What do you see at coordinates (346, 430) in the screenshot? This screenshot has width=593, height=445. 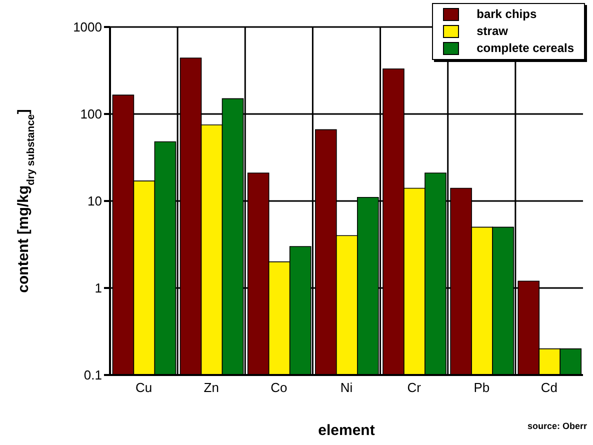 I see `x-axis-title: element` at bounding box center [346, 430].